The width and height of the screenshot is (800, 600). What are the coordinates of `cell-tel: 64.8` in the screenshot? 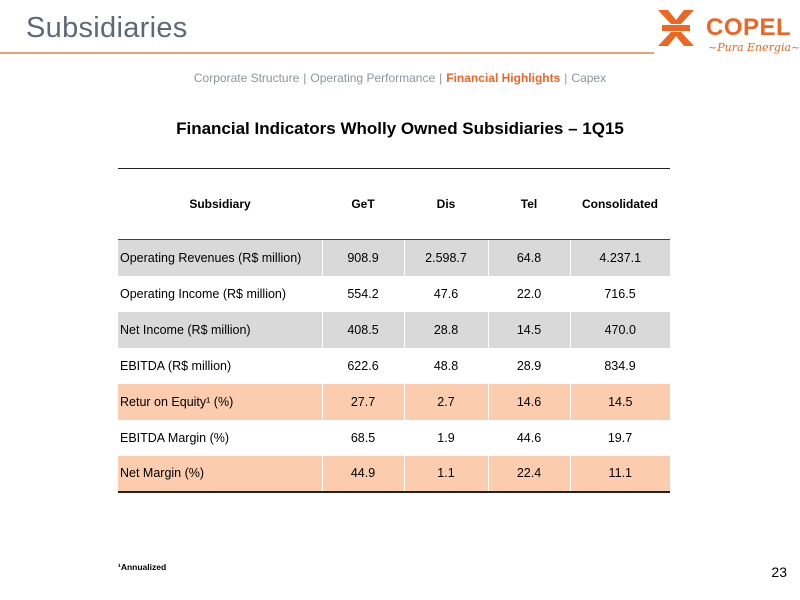 It's located at (528, 257).